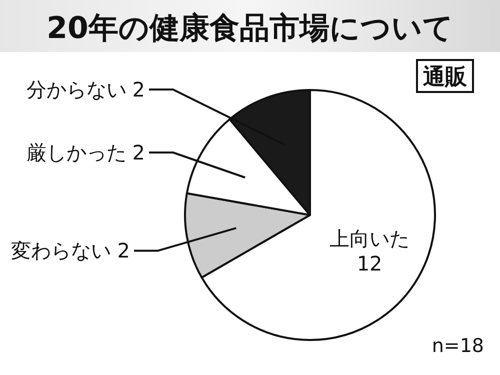 The image size is (500, 375). I want to click on slice-label: 分からない, so click(76, 90).